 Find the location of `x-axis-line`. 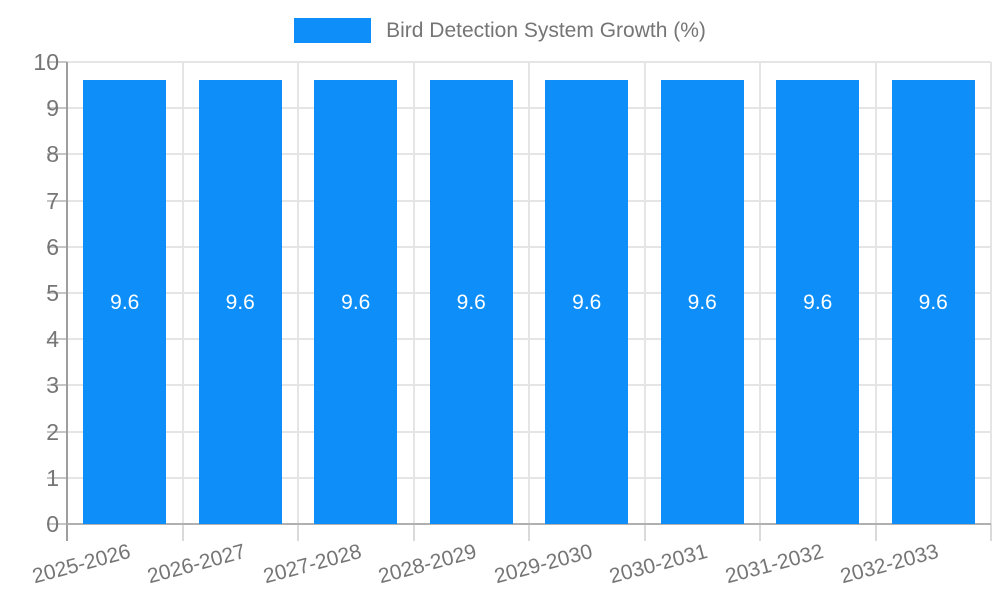

x-axis-line is located at coordinates (529, 524).